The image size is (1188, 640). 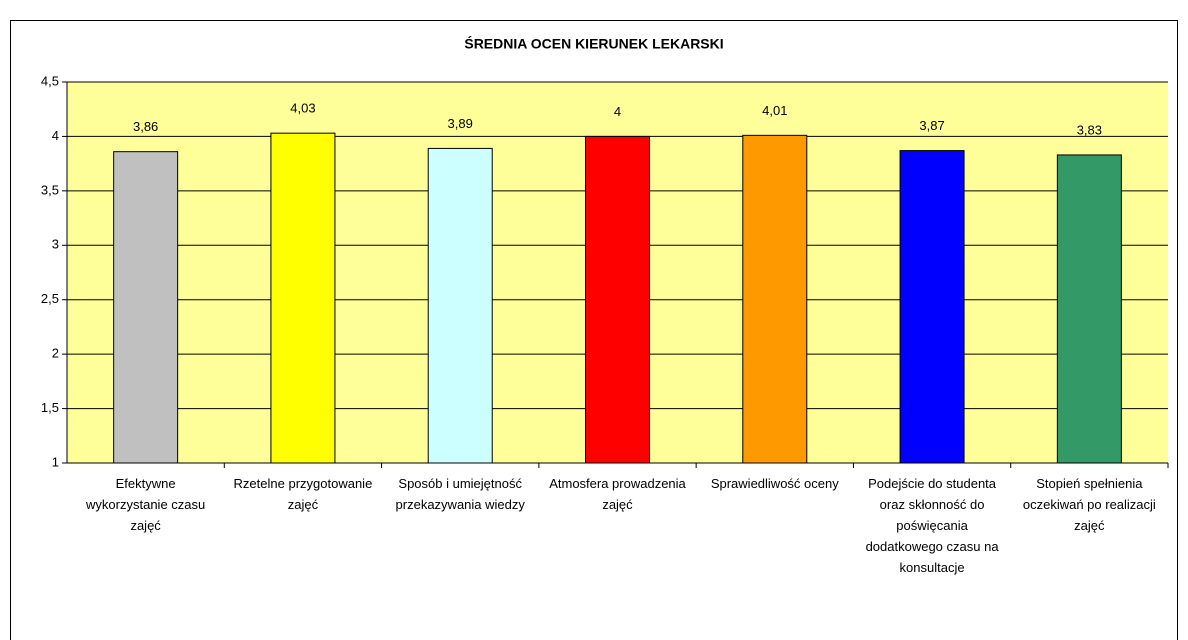 What do you see at coordinates (302, 108) in the screenshot?
I see `value-label: 4,03` at bounding box center [302, 108].